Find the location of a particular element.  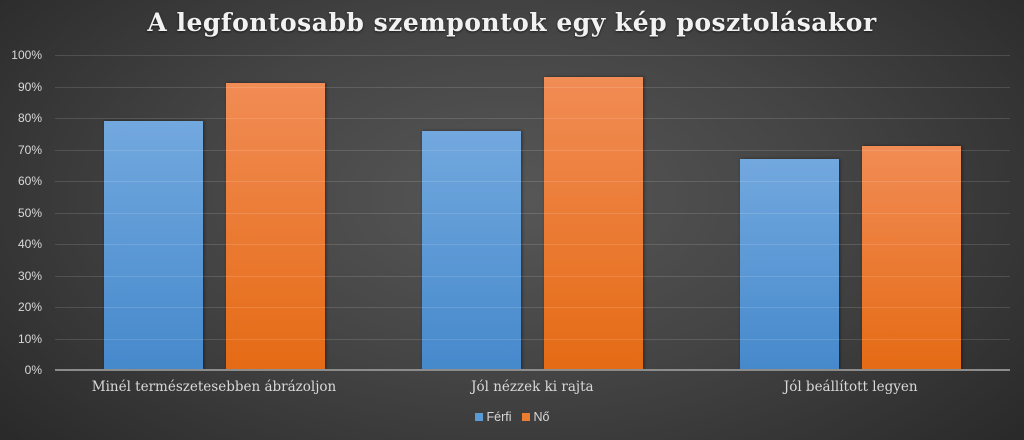

y-tick-label: 10% is located at coordinates (29, 338).